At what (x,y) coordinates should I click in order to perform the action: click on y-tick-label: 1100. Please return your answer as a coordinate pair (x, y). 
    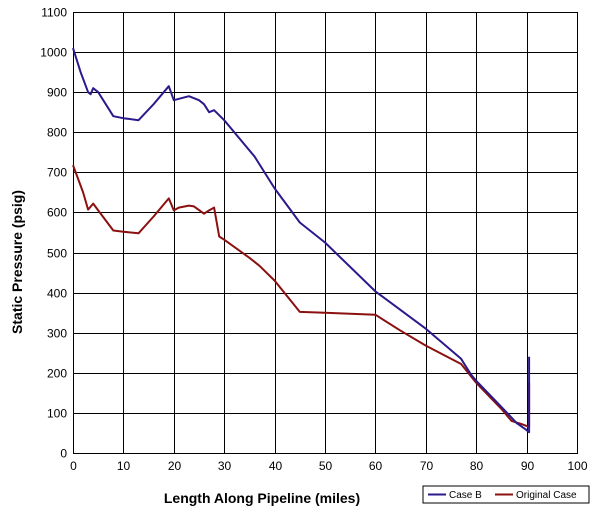
    Looking at the image, I should click on (54, 13).